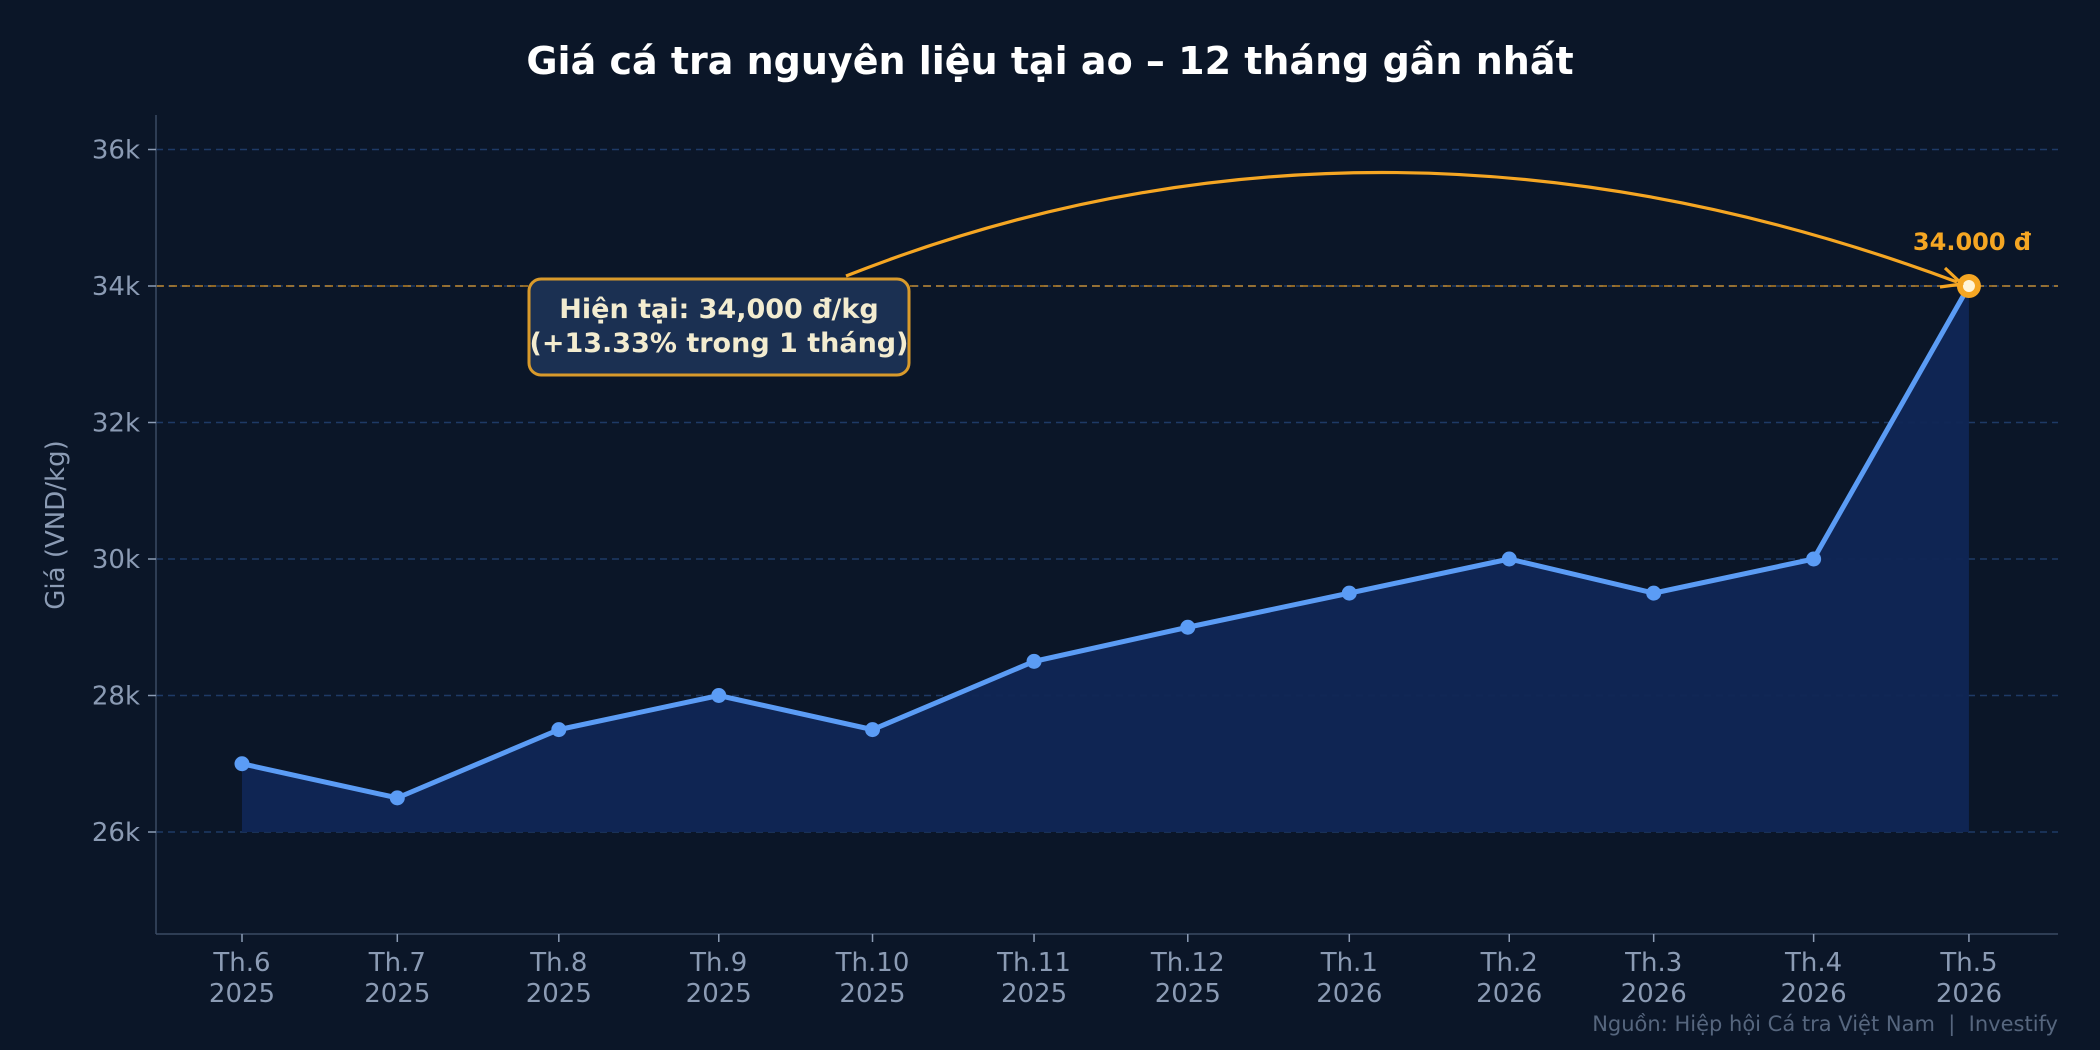 Image resolution: width=2100 pixels, height=1050 pixels. I want to click on x-tick-label-month: Th.4, so click(1813, 963).